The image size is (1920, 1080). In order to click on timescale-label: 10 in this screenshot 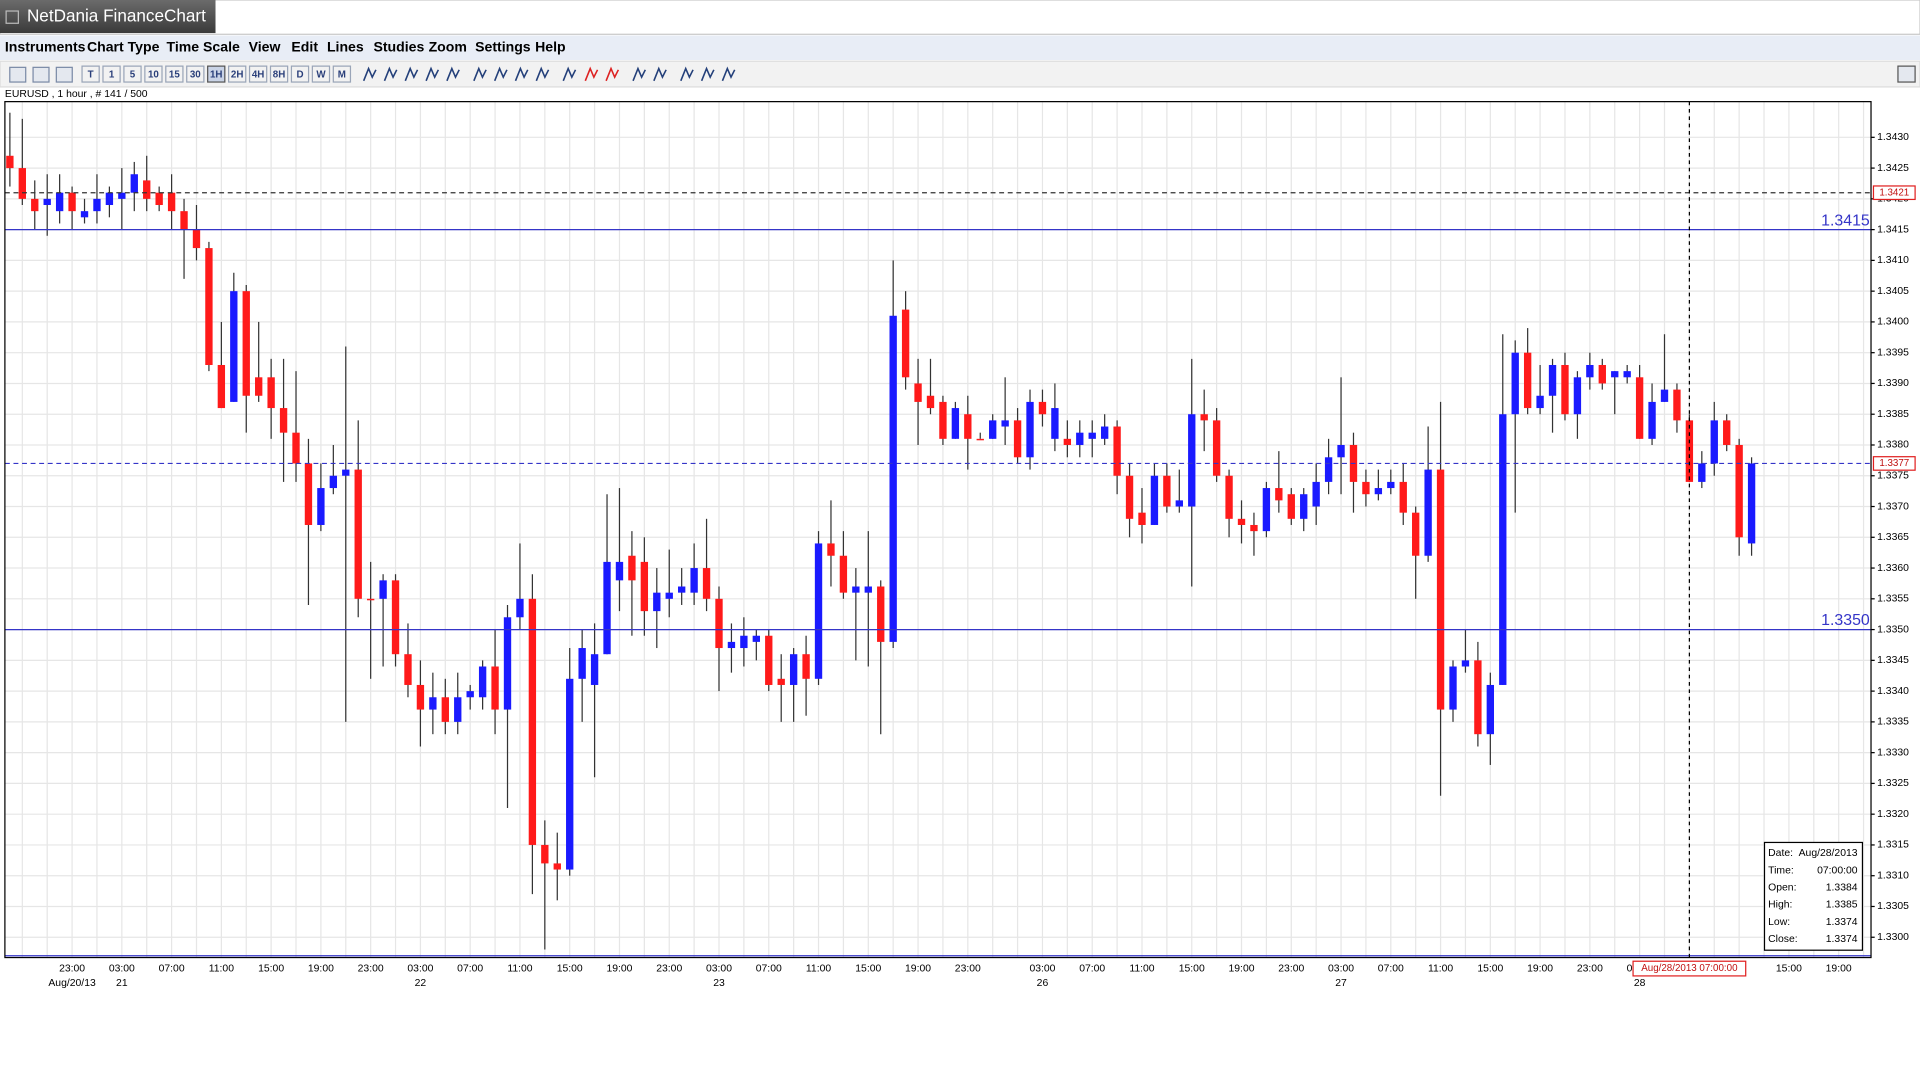, I will do `click(153, 74)`.